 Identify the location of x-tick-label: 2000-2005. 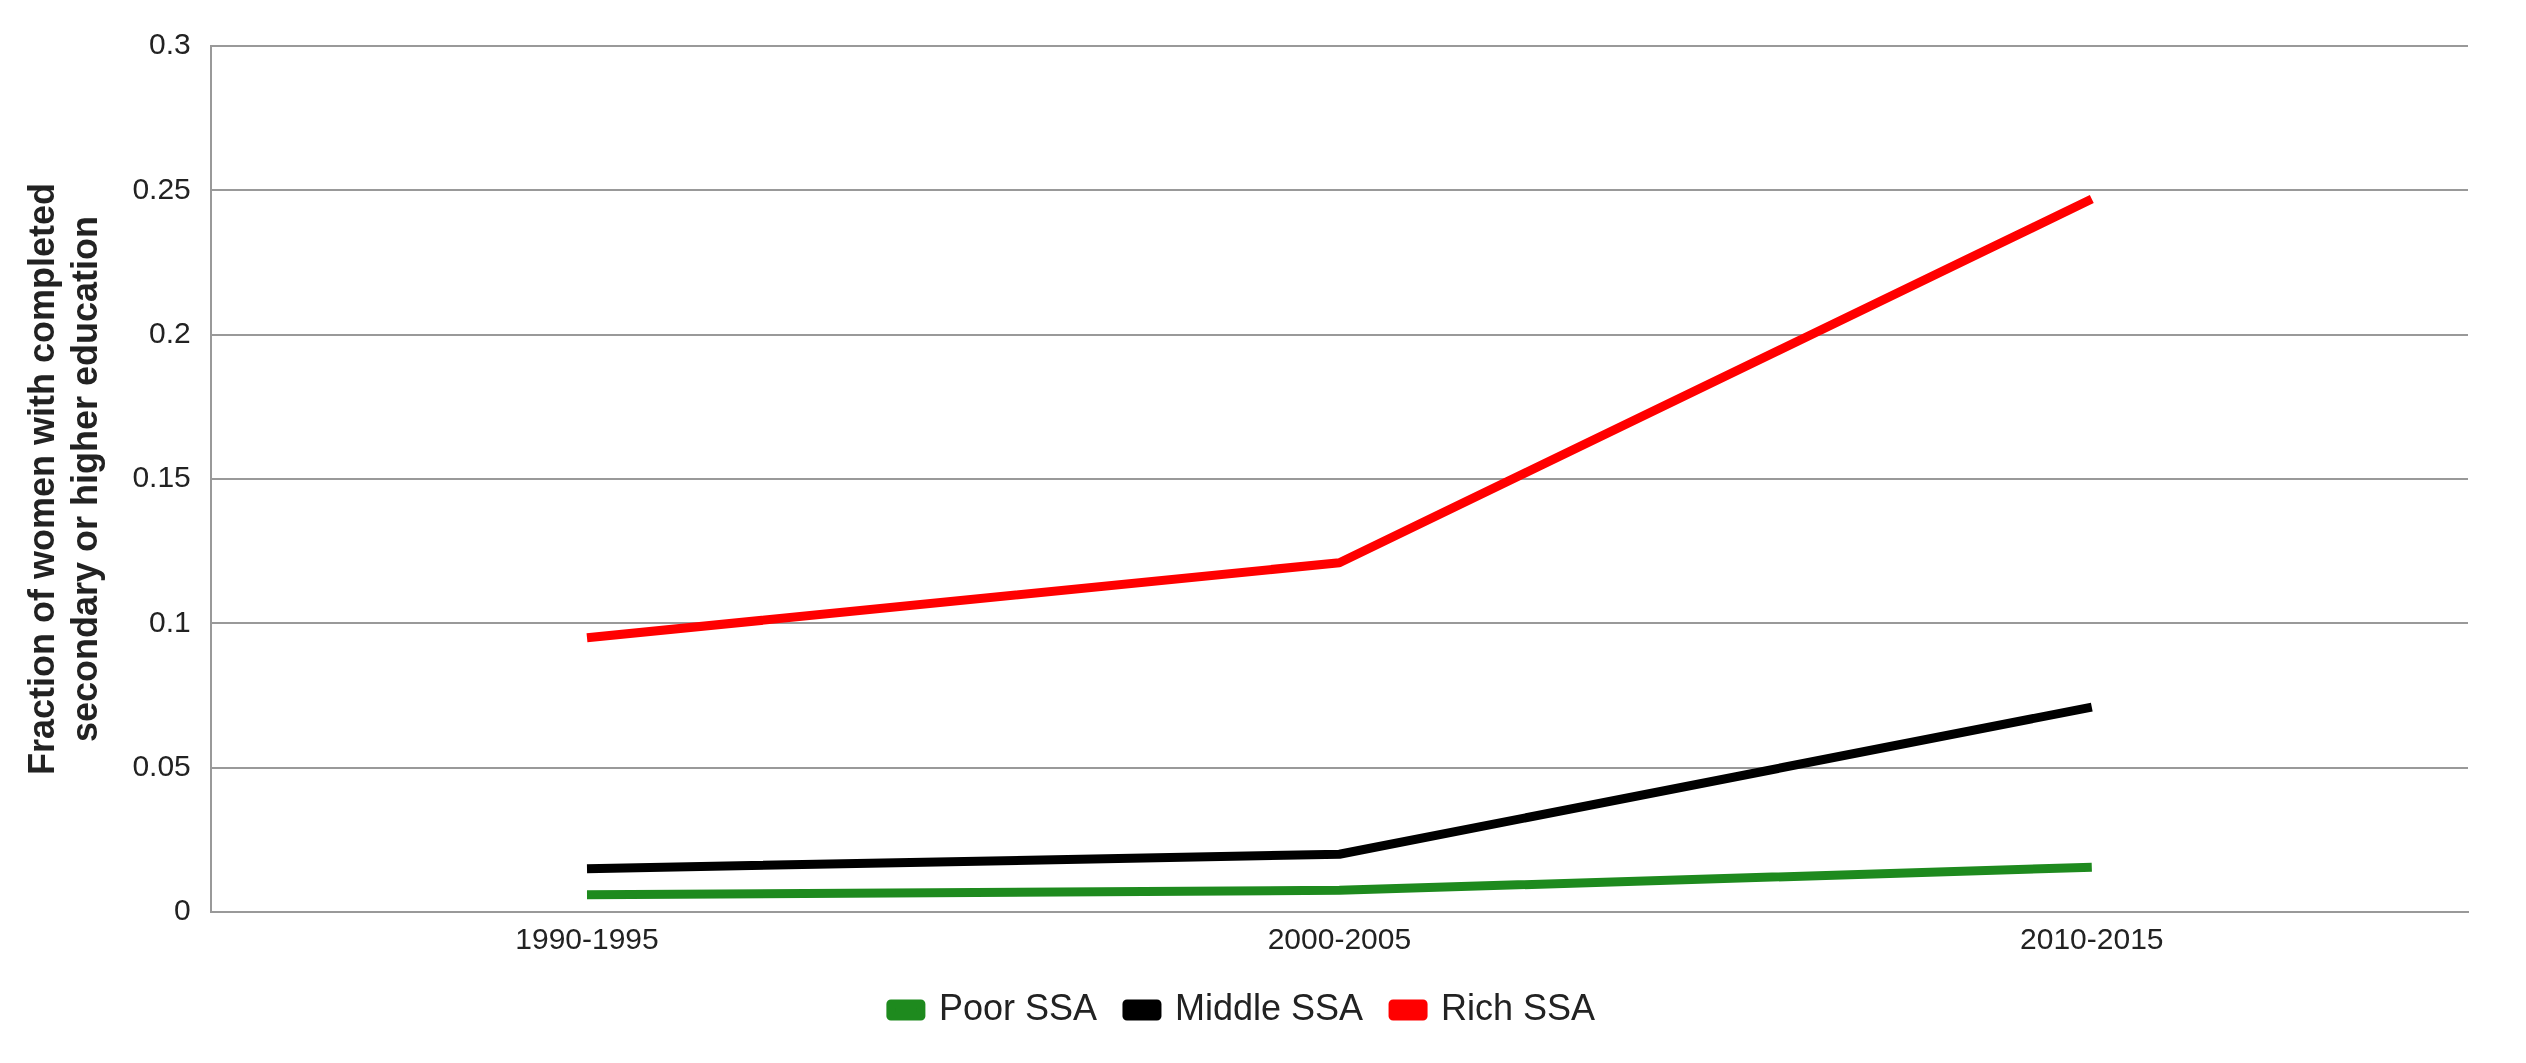
(1339, 939).